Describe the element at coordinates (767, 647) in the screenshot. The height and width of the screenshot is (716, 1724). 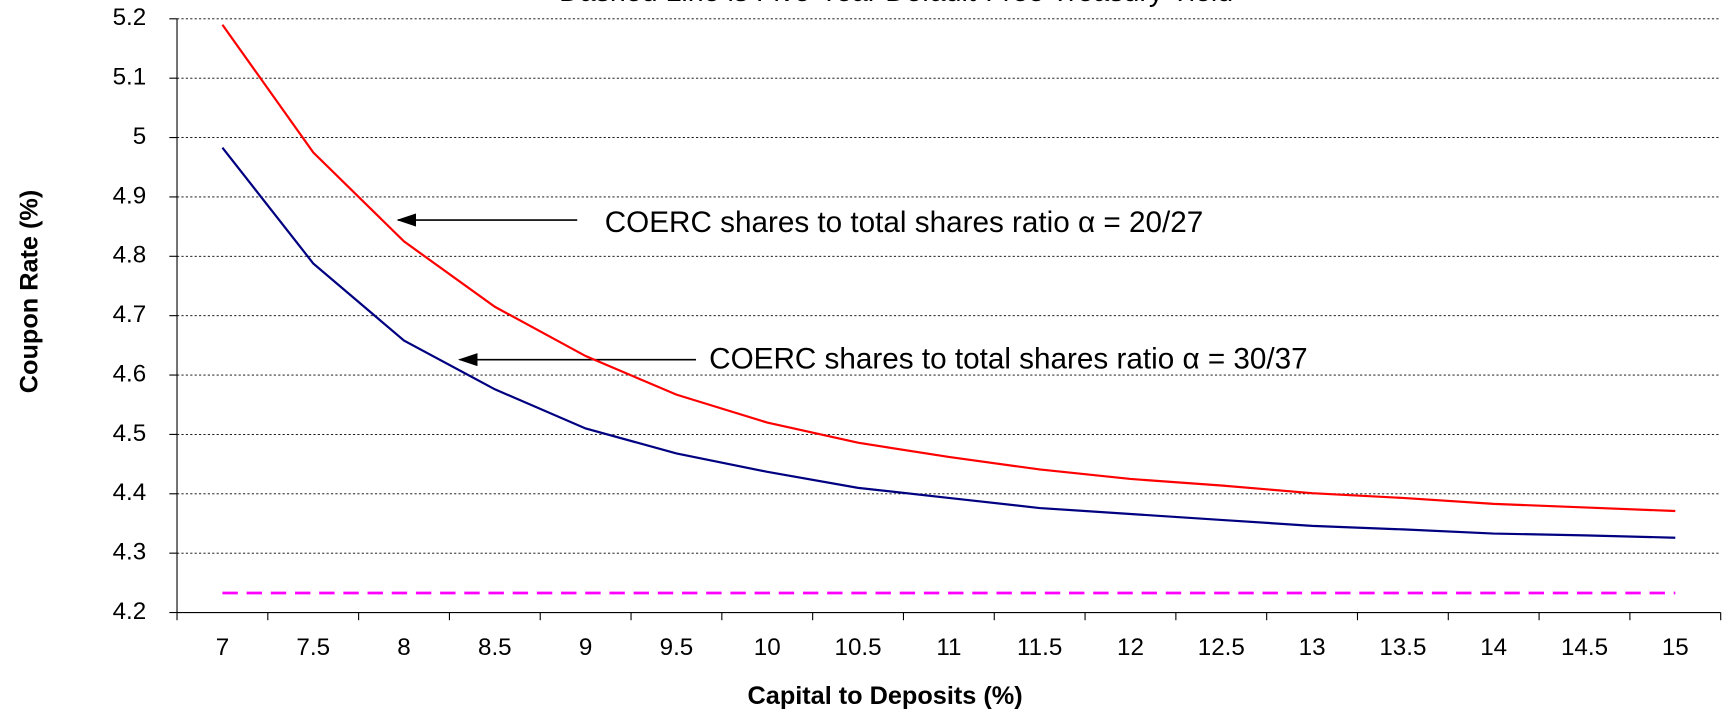
I see `x-tick-label: 10` at that location.